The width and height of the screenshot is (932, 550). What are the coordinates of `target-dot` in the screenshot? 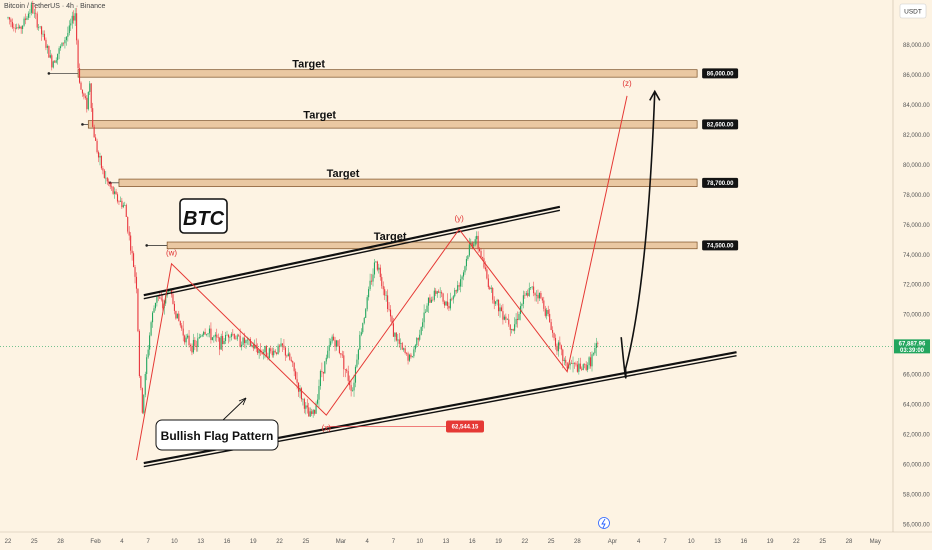 It's located at (146, 245).